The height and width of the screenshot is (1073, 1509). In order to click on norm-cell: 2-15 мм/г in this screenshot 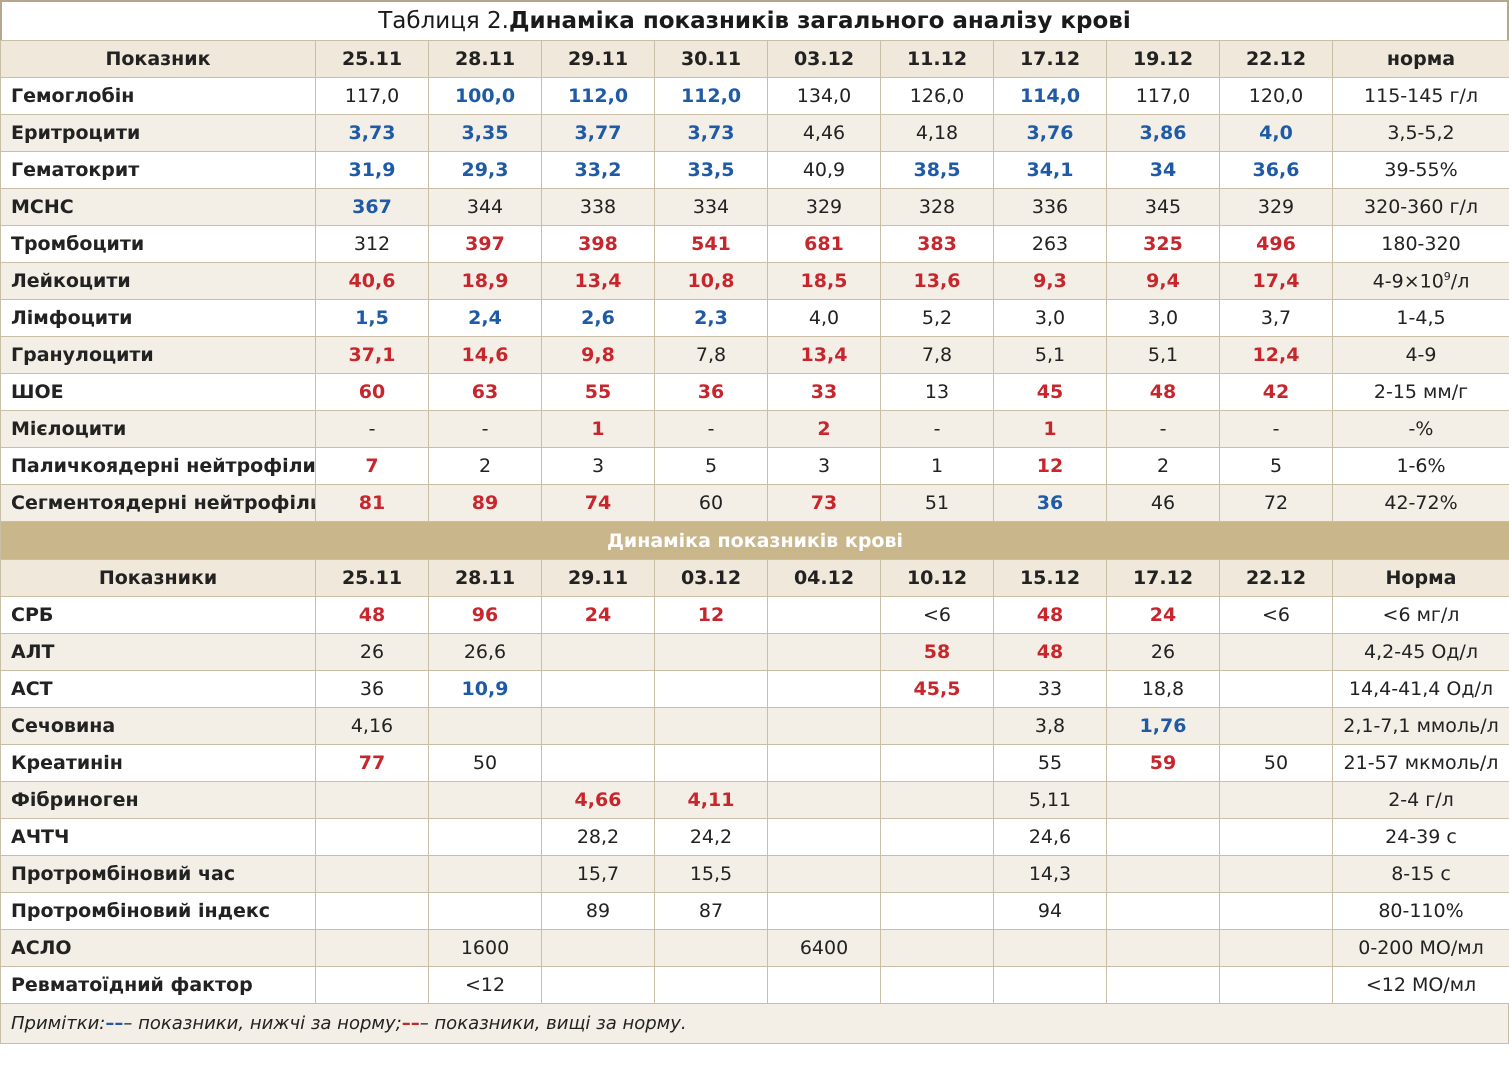, I will do `click(1420, 392)`.